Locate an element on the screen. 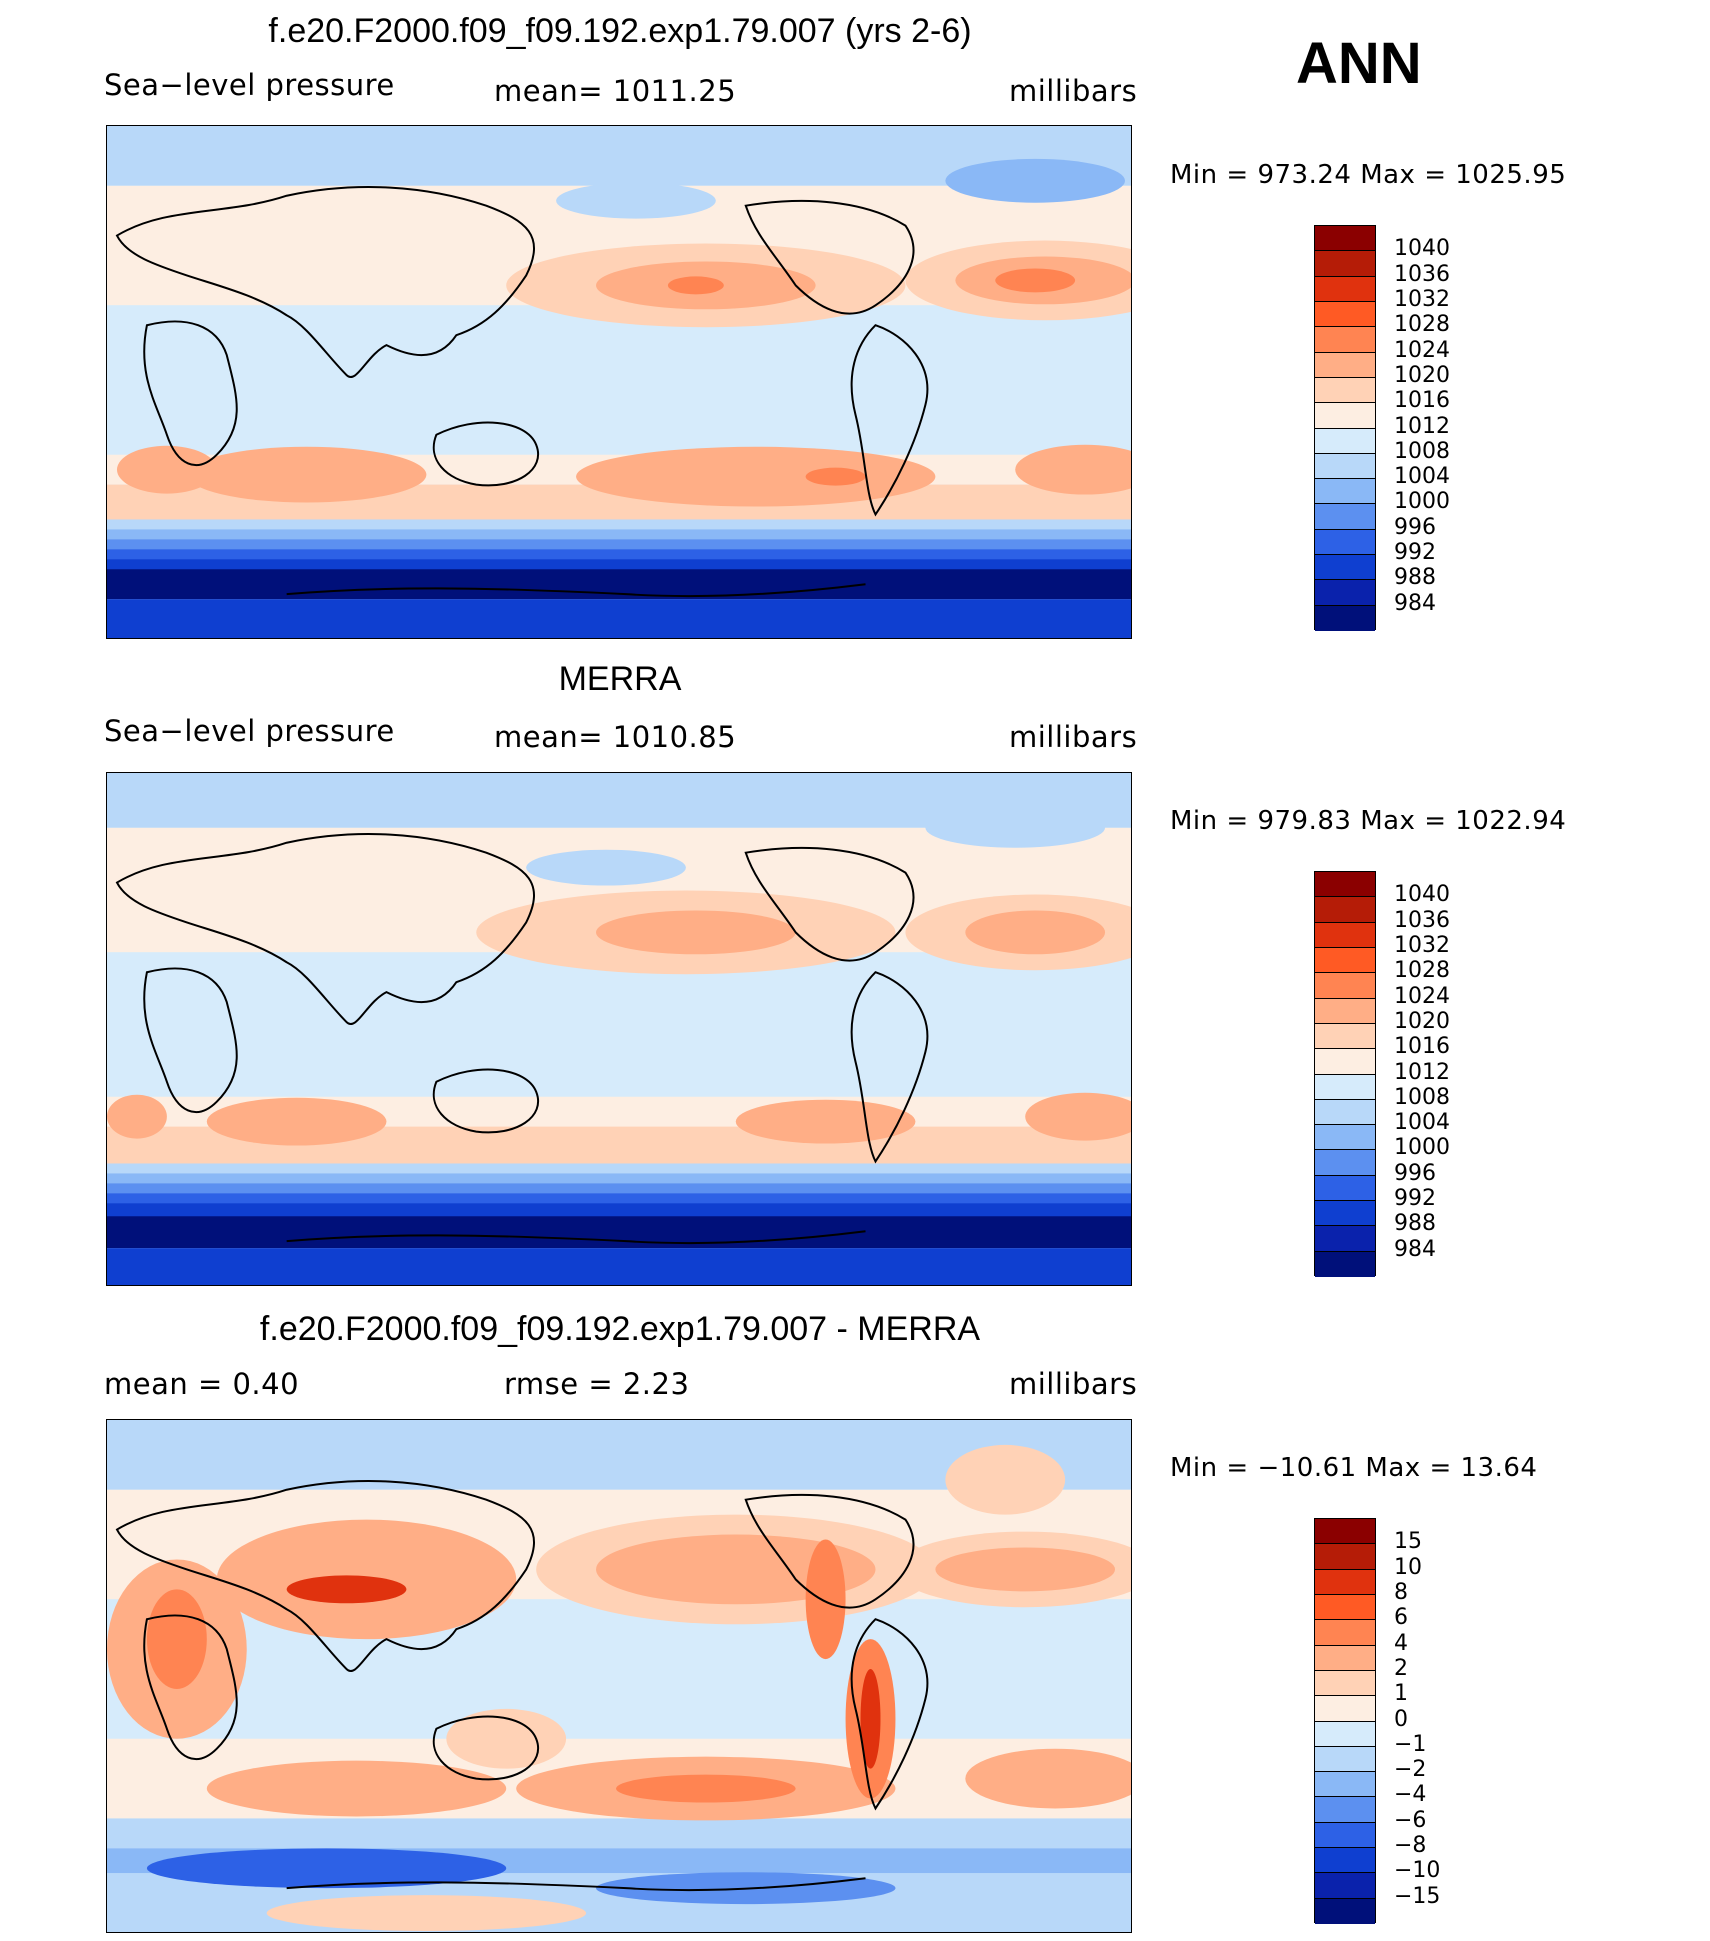 This screenshot has height=1941, width=1710. panel2-title: MERRA is located at coordinates (620, 679).